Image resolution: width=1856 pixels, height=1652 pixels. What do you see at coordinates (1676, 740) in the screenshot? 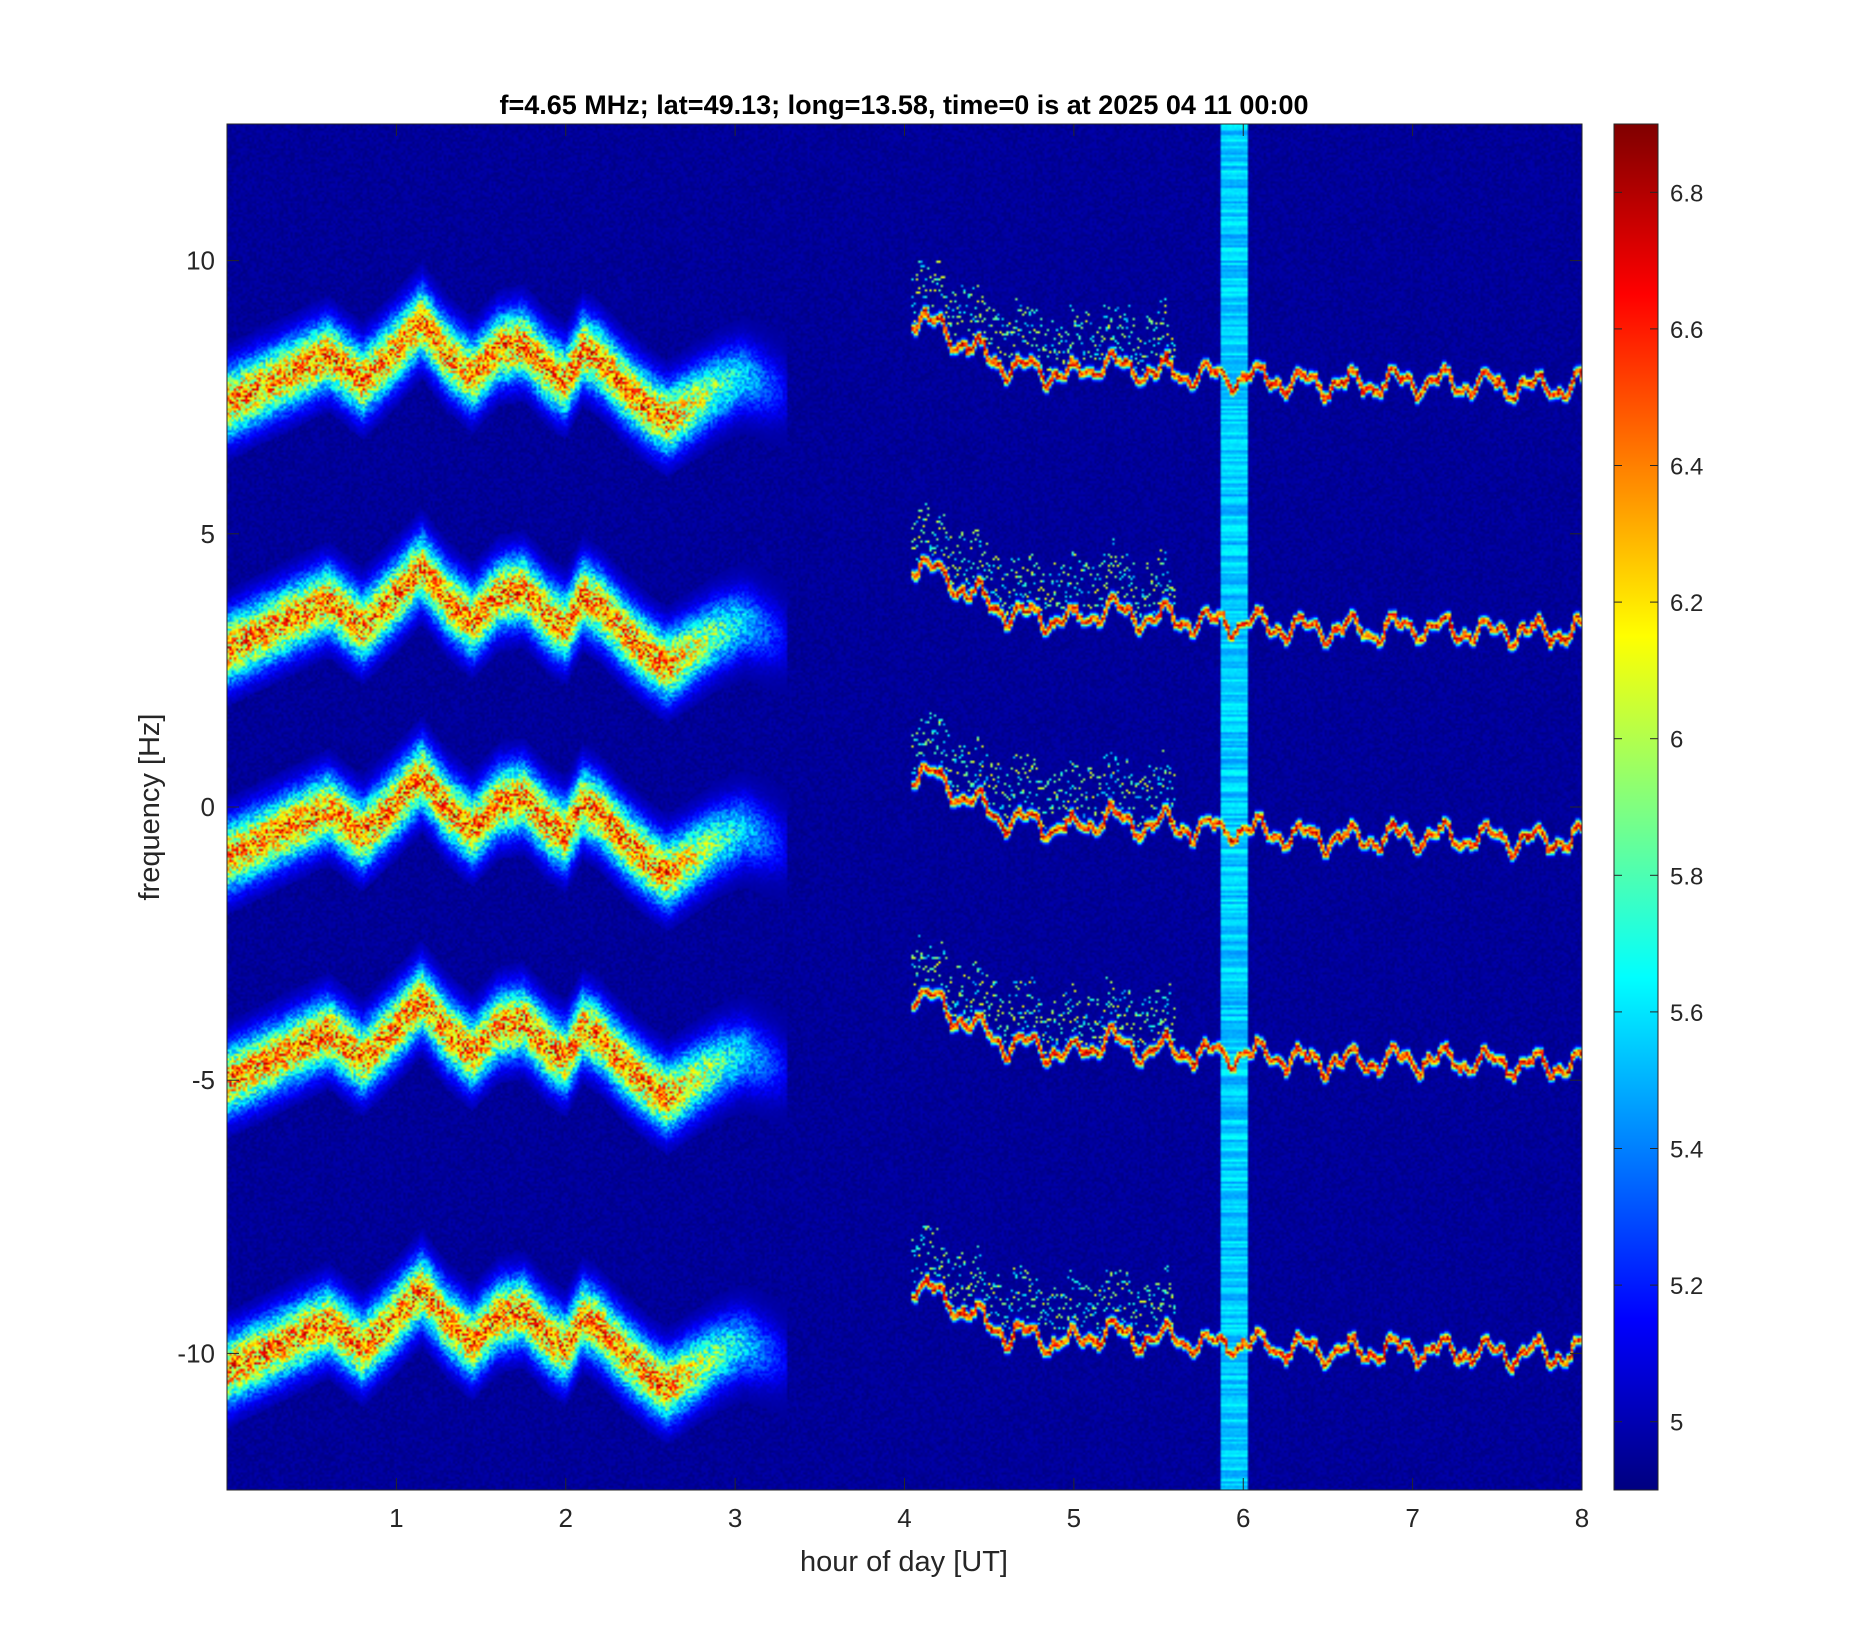
I see `colorbar-tick-label: 6` at bounding box center [1676, 740].